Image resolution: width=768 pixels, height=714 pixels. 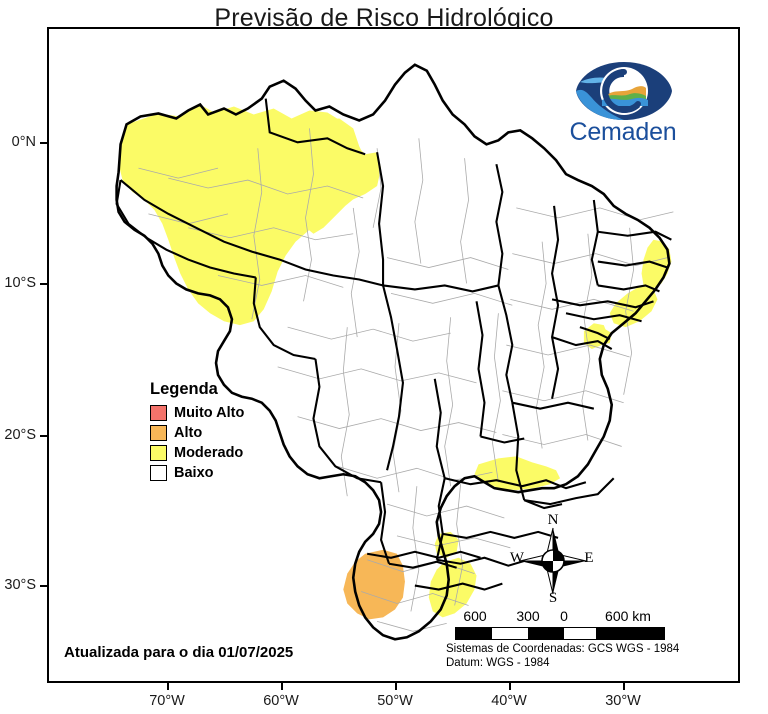 What do you see at coordinates (158, 452) in the screenshot?
I see `legend-swatch-moderado` at bounding box center [158, 452].